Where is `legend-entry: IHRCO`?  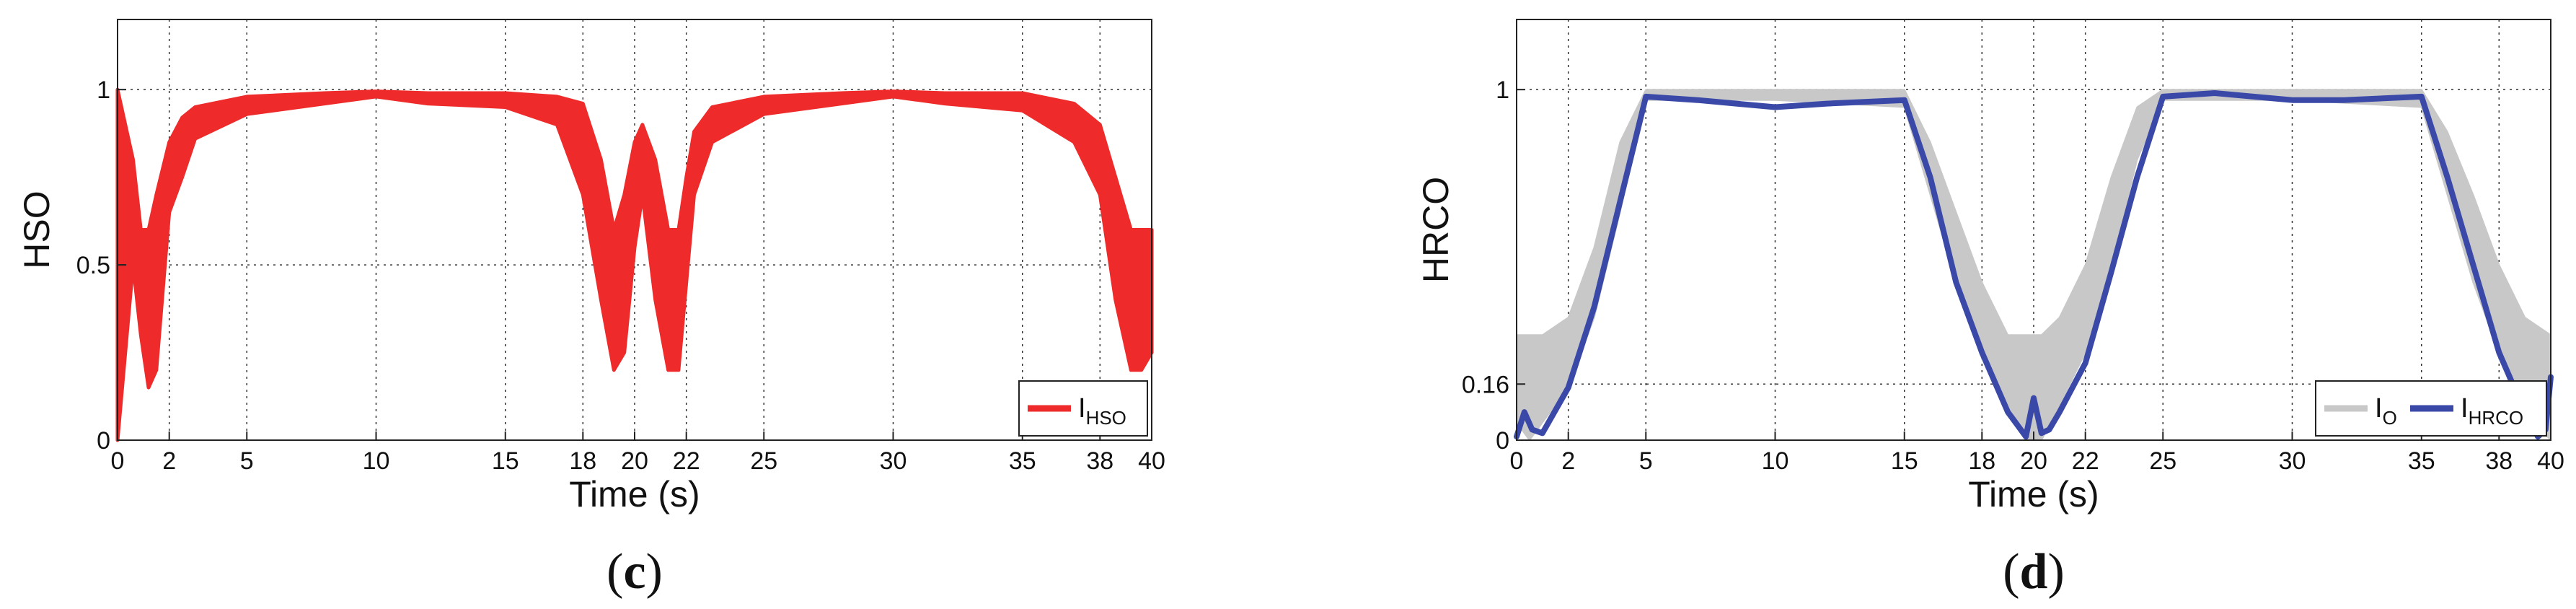 legend-entry: IHRCO is located at coordinates (2492, 411).